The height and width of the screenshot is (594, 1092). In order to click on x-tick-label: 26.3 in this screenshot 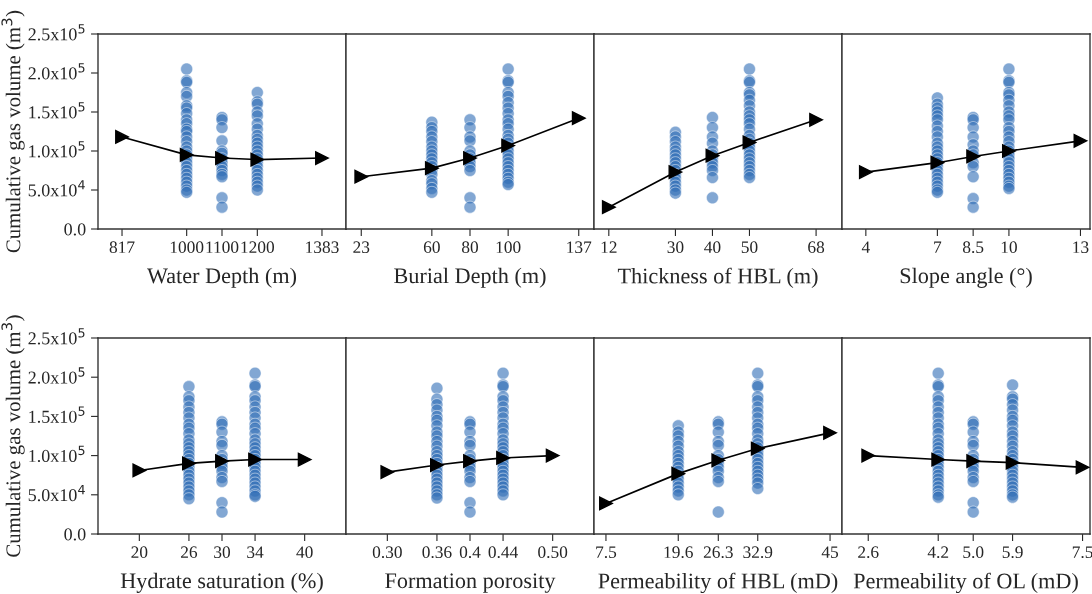, I will do `click(718, 552)`.